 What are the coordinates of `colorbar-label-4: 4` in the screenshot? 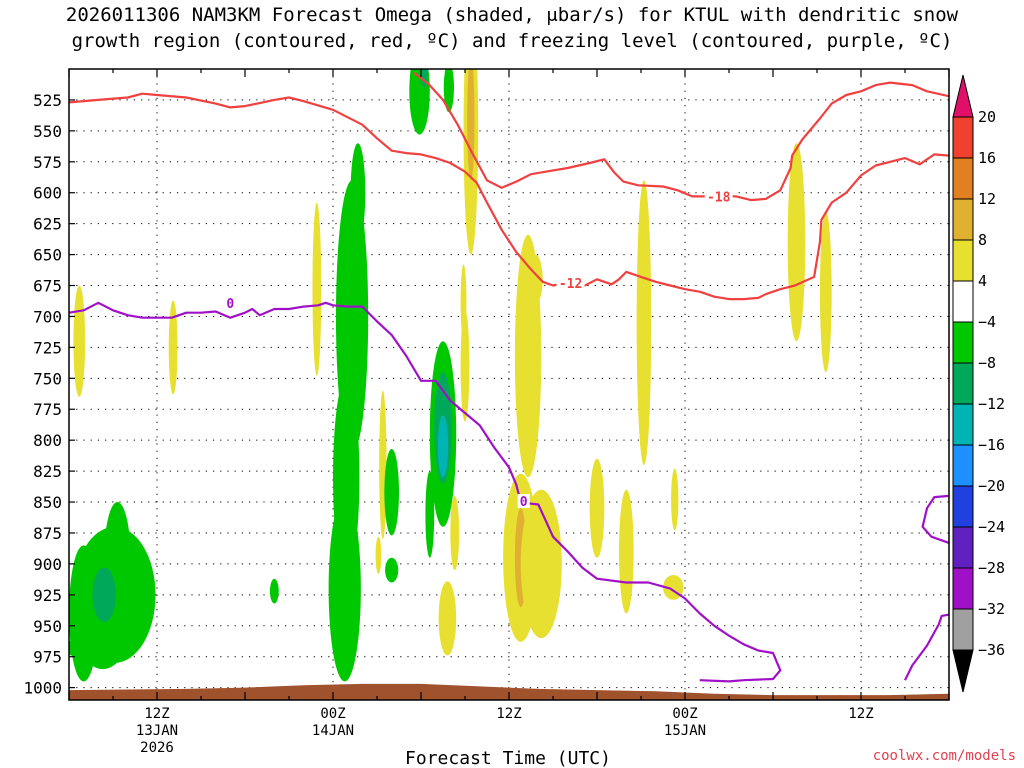 It's located at (982, 281).